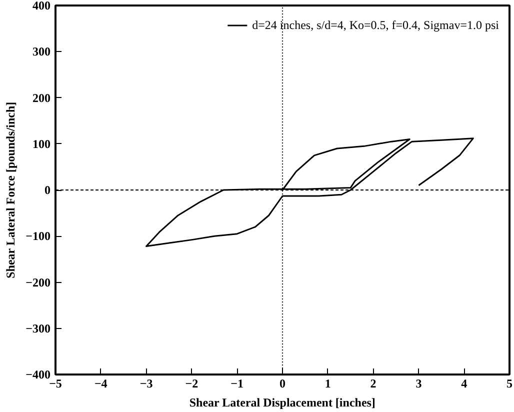 This screenshot has width=514, height=412. Describe the element at coordinates (101, 383) in the screenshot. I see `x-tick-label: −4` at that location.